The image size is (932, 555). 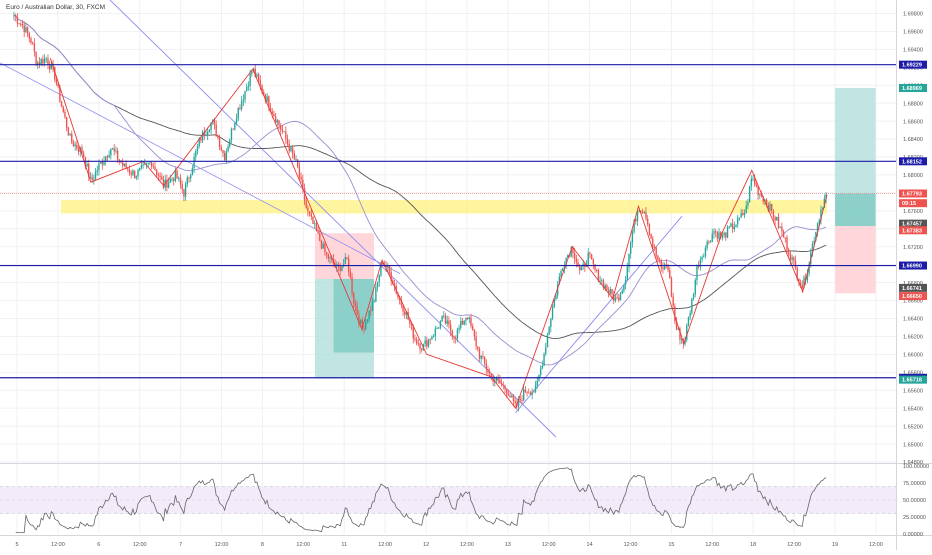 What do you see at coordinates (180, 545) in the screenshot?
I see `time-tick-label: 7` at bounding box center [180, 545].